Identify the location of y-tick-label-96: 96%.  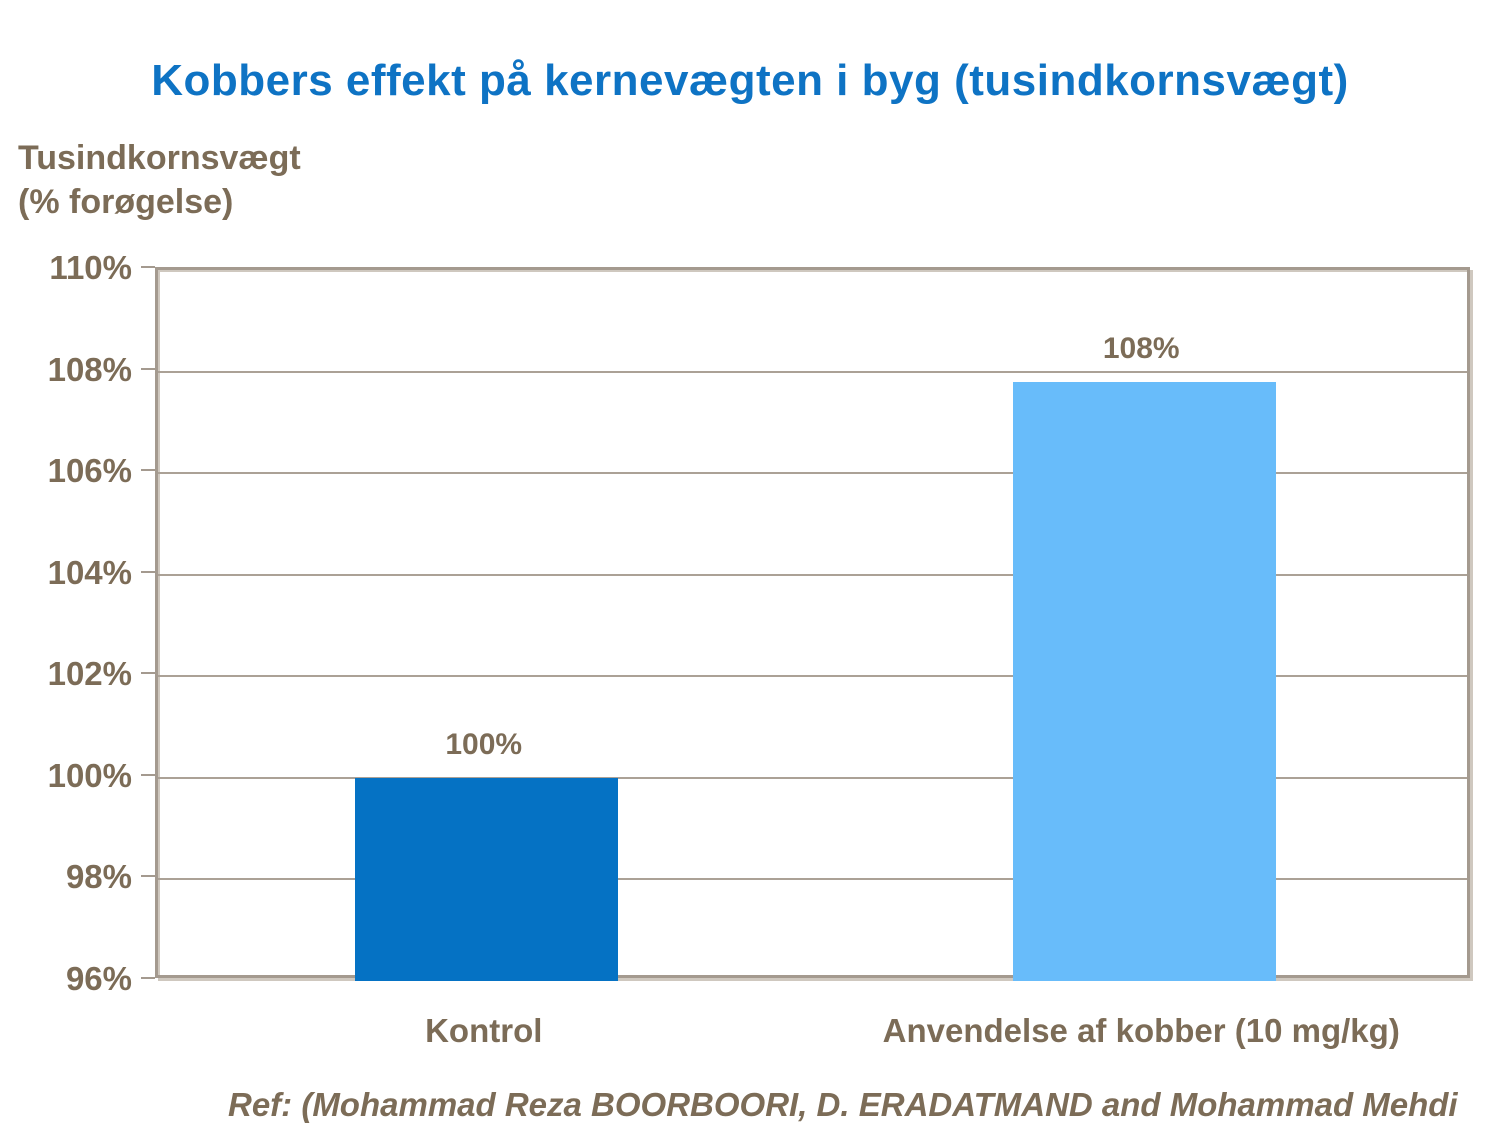
(98, 978).